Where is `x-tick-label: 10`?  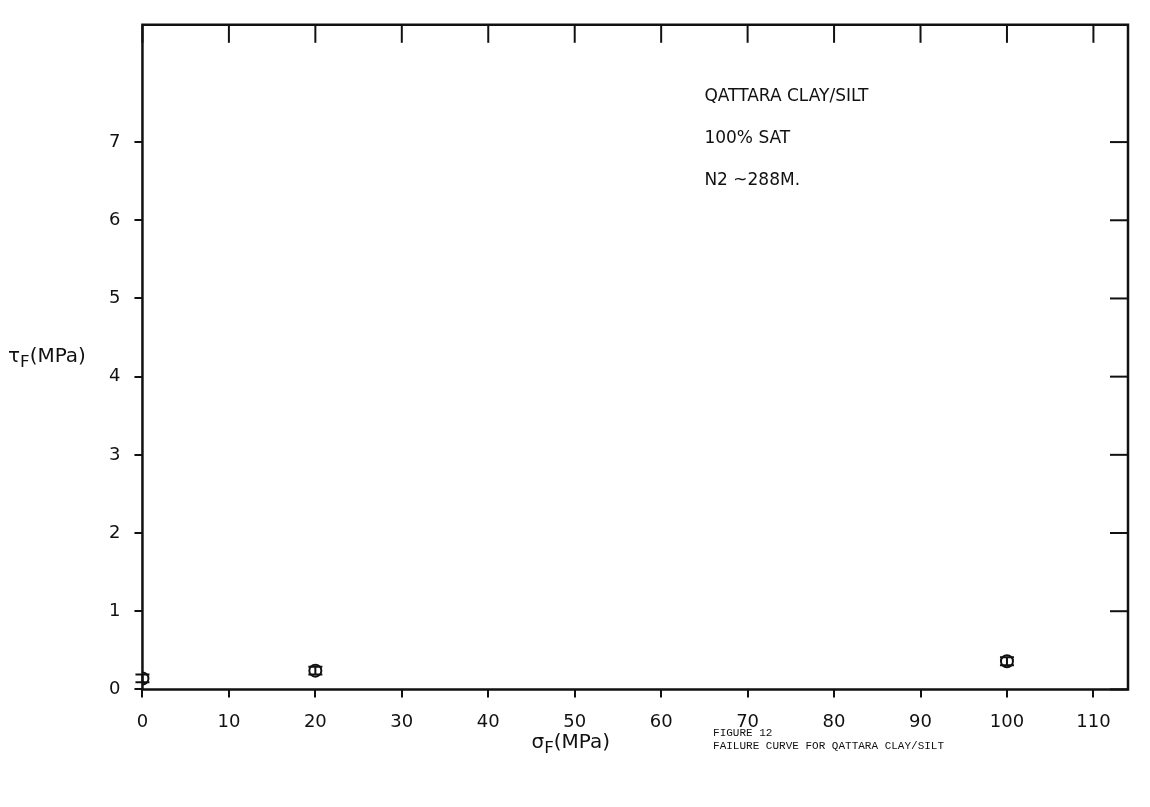 x-tick-label: 10 is located at coordinates (229, 720).